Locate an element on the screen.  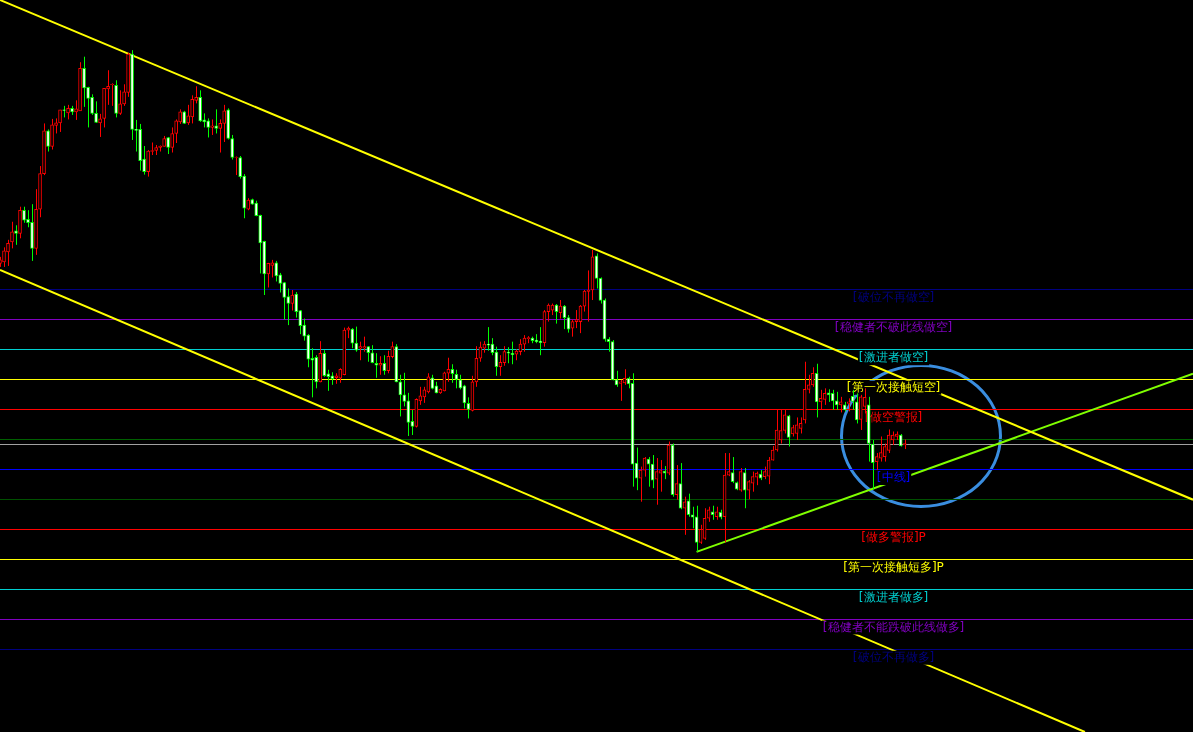
ref-line-label: [稳健者不破此线做空] is located at coordinates (893, 327).